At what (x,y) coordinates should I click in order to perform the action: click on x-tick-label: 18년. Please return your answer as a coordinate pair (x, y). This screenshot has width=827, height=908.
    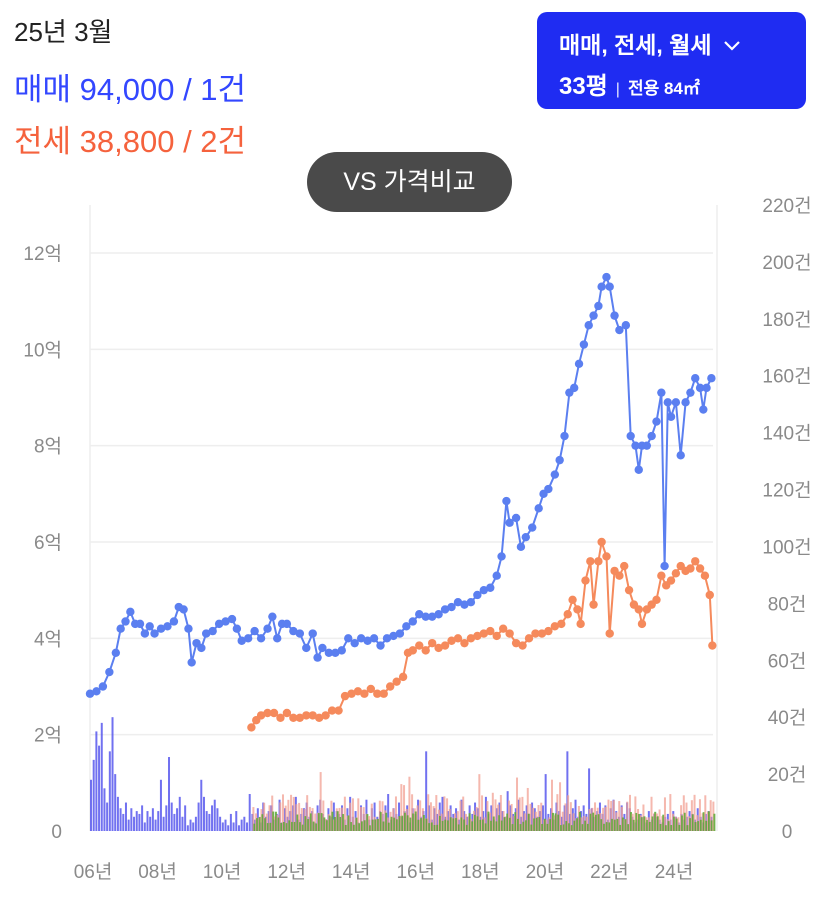
    Looking at the image, I should click on (480, 872).